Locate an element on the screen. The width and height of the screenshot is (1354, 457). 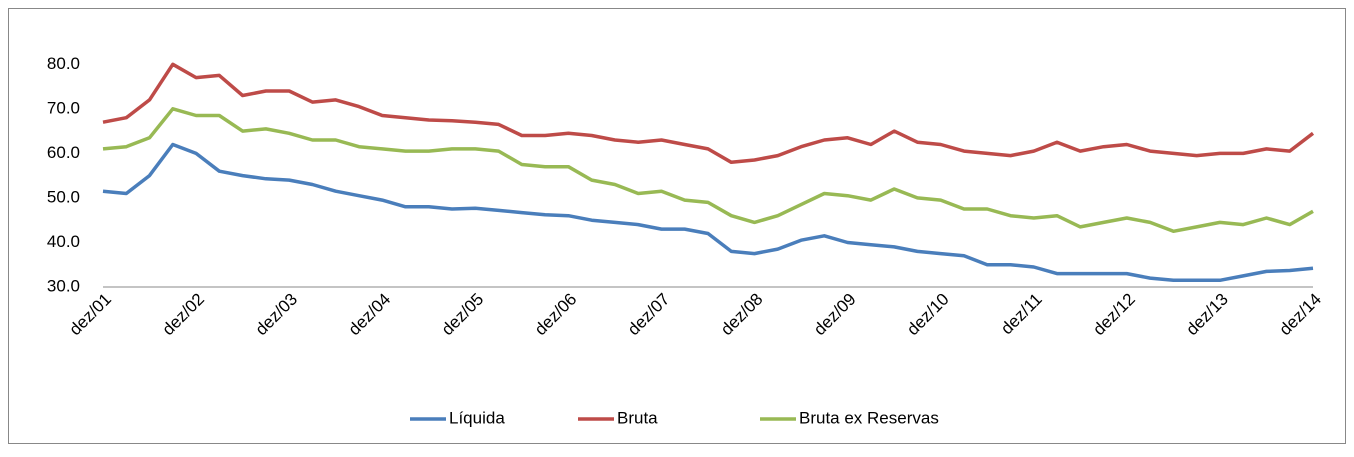
y-tick-label: 50.0 is located at coordinates (63, 196).